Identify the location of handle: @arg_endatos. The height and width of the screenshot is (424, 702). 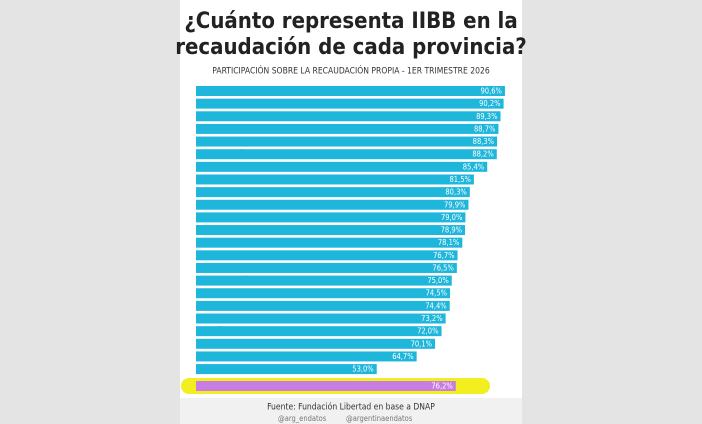
(302, 418).